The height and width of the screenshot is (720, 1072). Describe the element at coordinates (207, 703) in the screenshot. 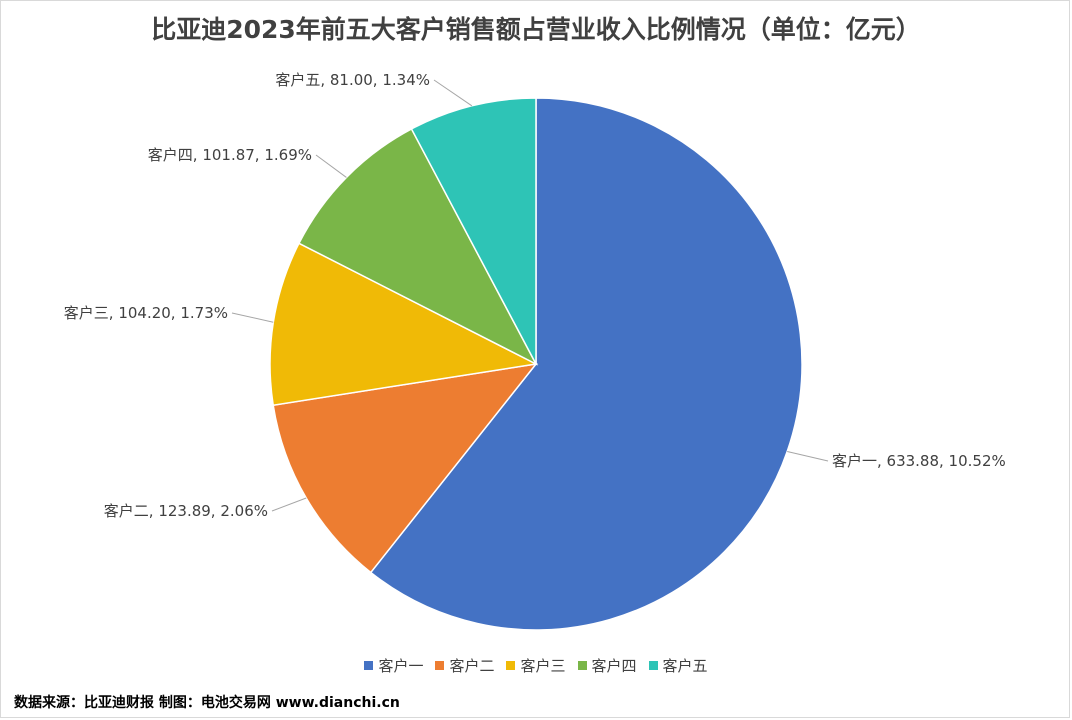

I see `source-note: 数据来源：比亚迪财报 制图：电池交易网 www.dianchi.cn` at that location.